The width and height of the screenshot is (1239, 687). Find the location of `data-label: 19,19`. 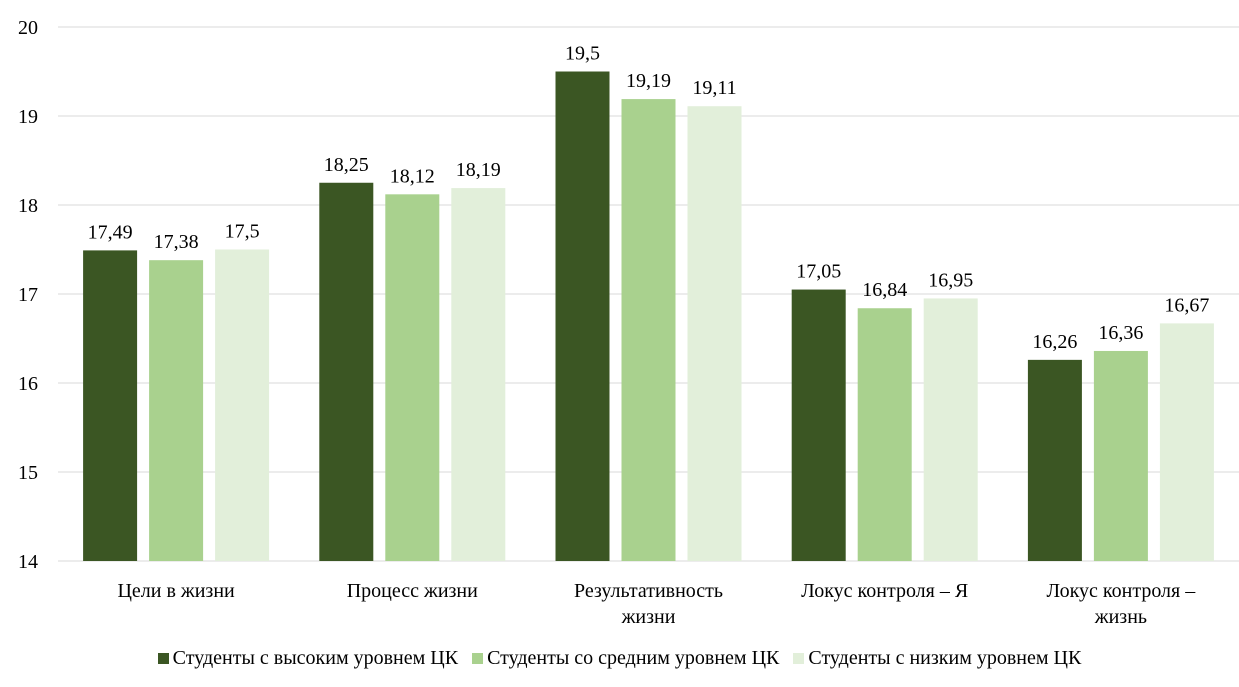

data-label: 19,19 is located at coordinates (648, 81).